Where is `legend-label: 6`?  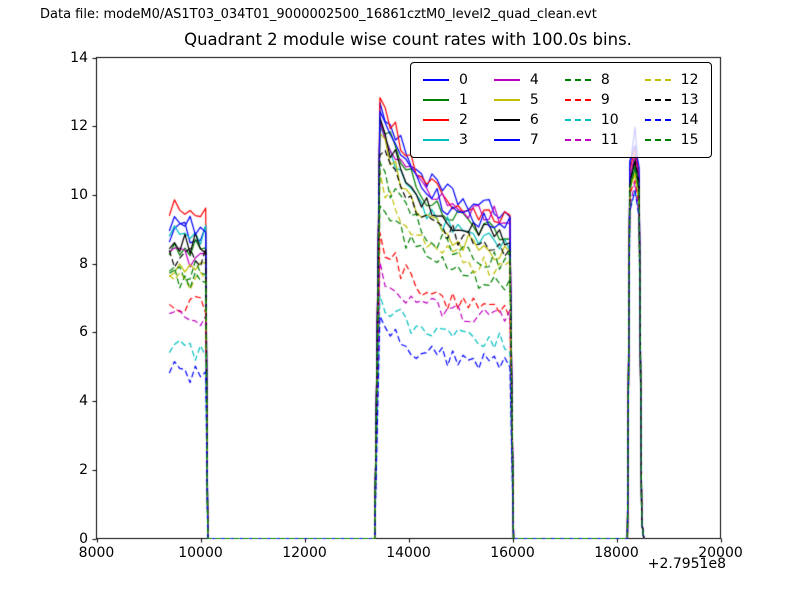
legend-label: 6 is located at coordinates (534, 120).